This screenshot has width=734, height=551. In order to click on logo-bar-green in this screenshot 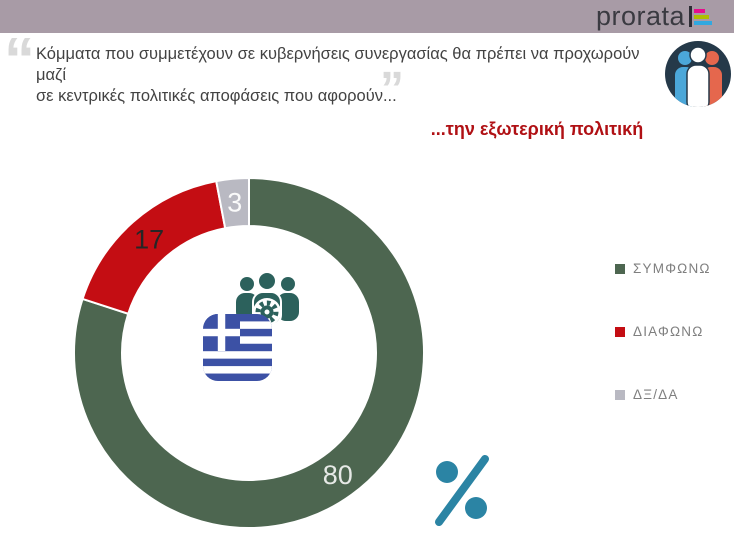, I will do `click(701, 16)`.